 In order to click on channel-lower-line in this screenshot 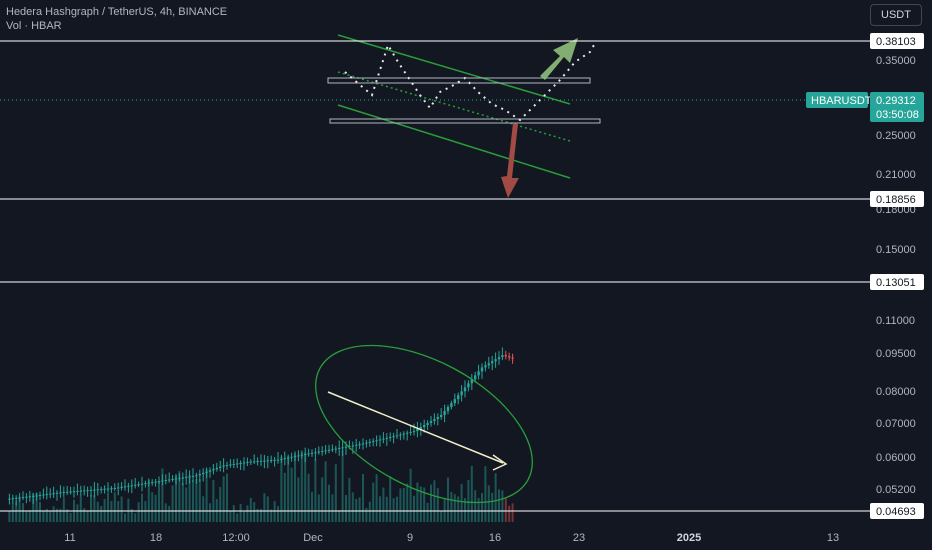, I will do `click(454, 141)`.